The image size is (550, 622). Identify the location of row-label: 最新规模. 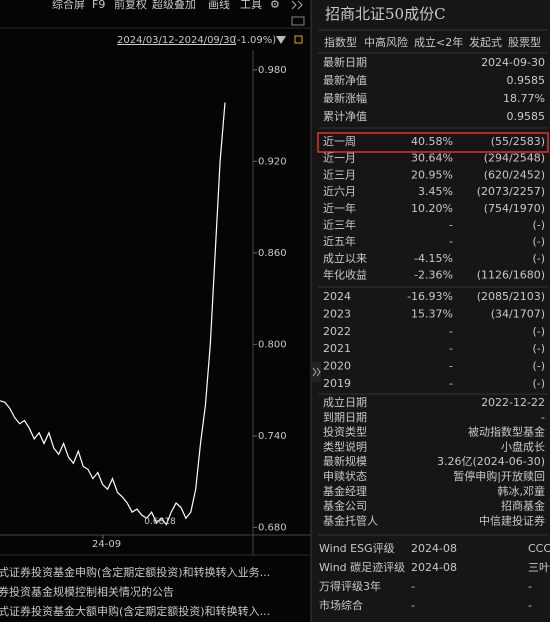
(345, 461).